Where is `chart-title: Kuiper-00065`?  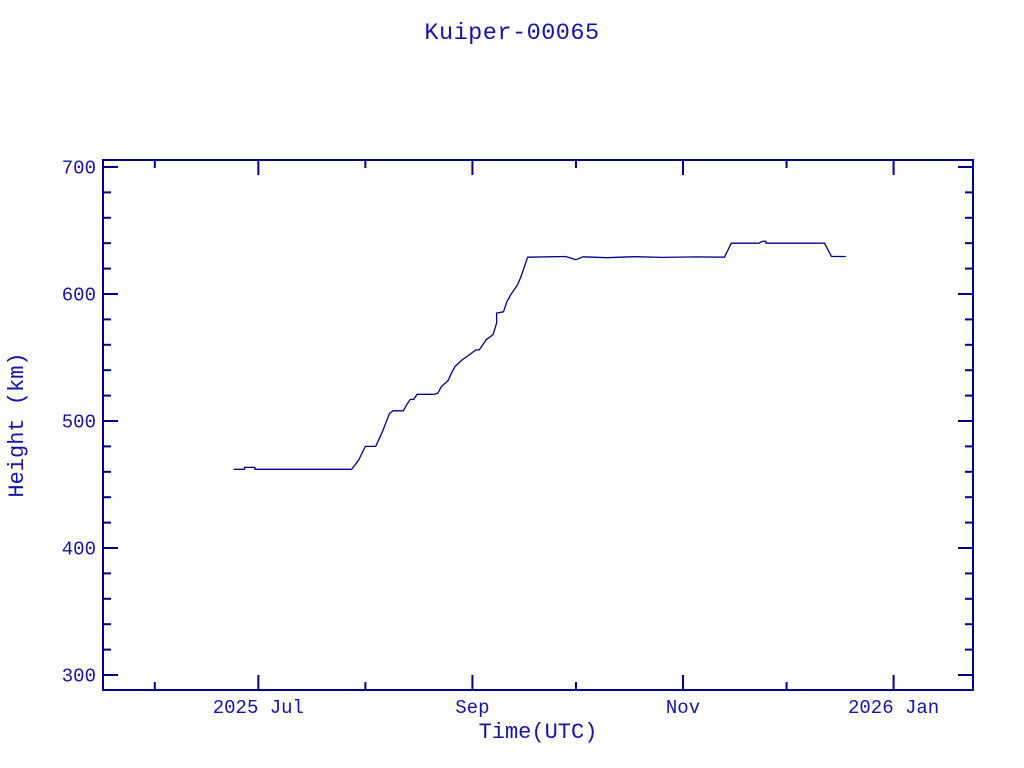
chart-title: Kuiper-00065 is located at coordinates (511, 33).